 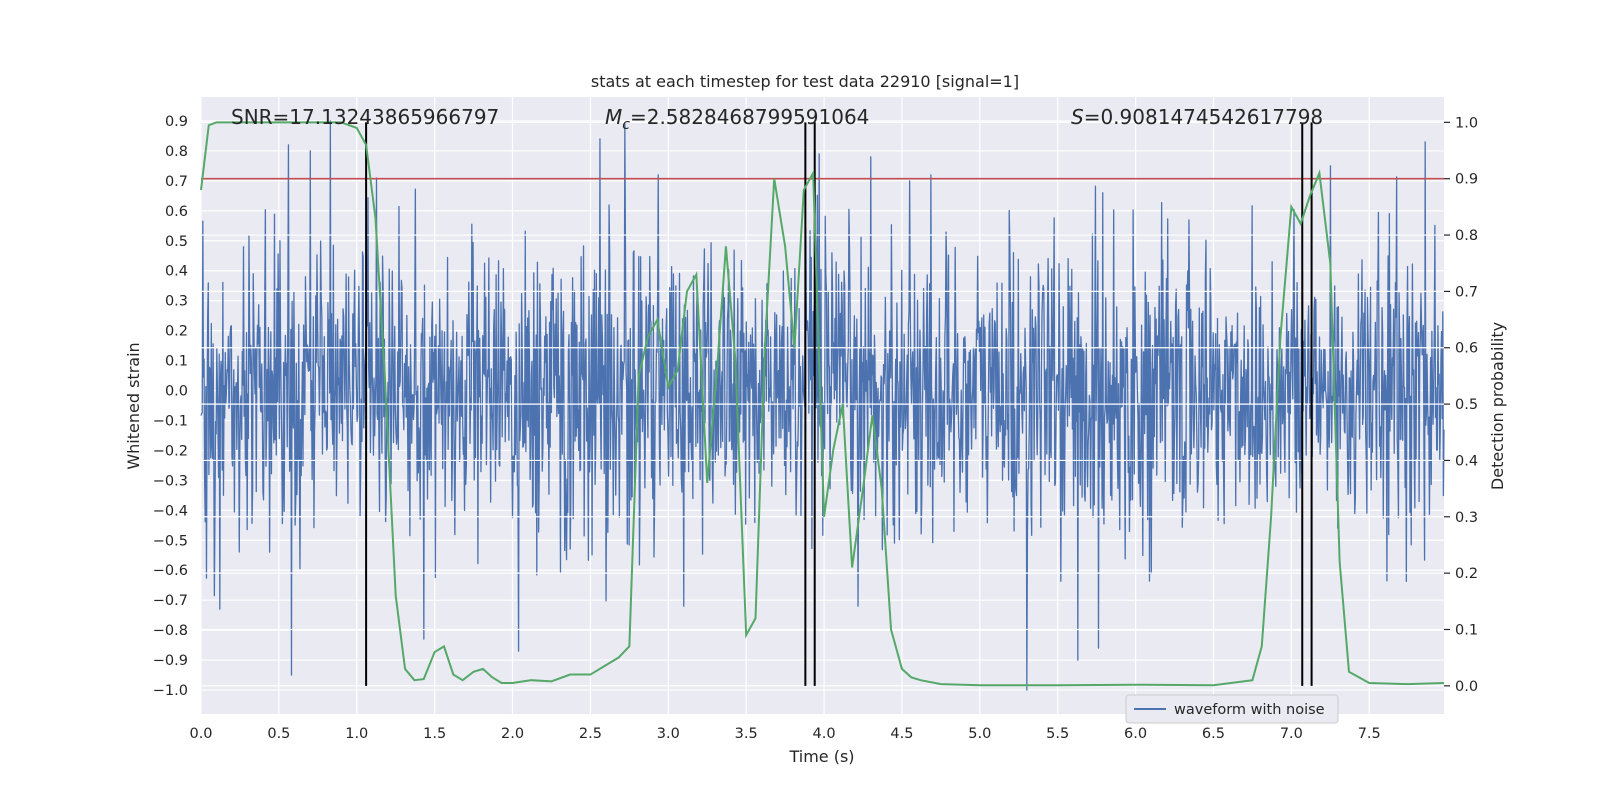 What do you see at coordinates (278, 734) in the screenshot?
I see `x-tick-label: 0.5` at bounding box center [278, 734].